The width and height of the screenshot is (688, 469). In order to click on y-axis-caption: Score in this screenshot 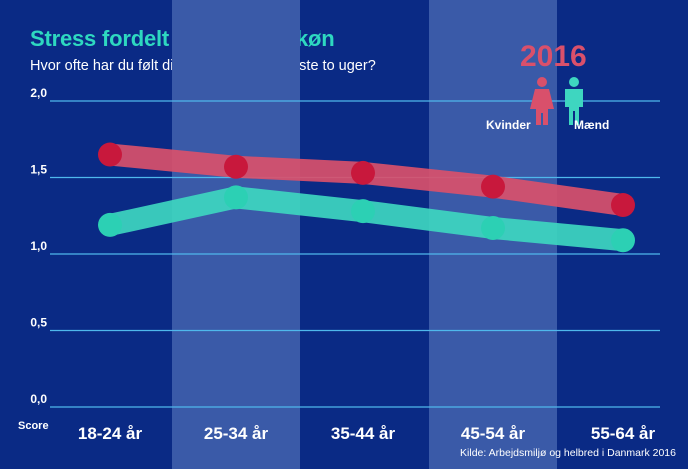, I will do `click(33, 426)`.